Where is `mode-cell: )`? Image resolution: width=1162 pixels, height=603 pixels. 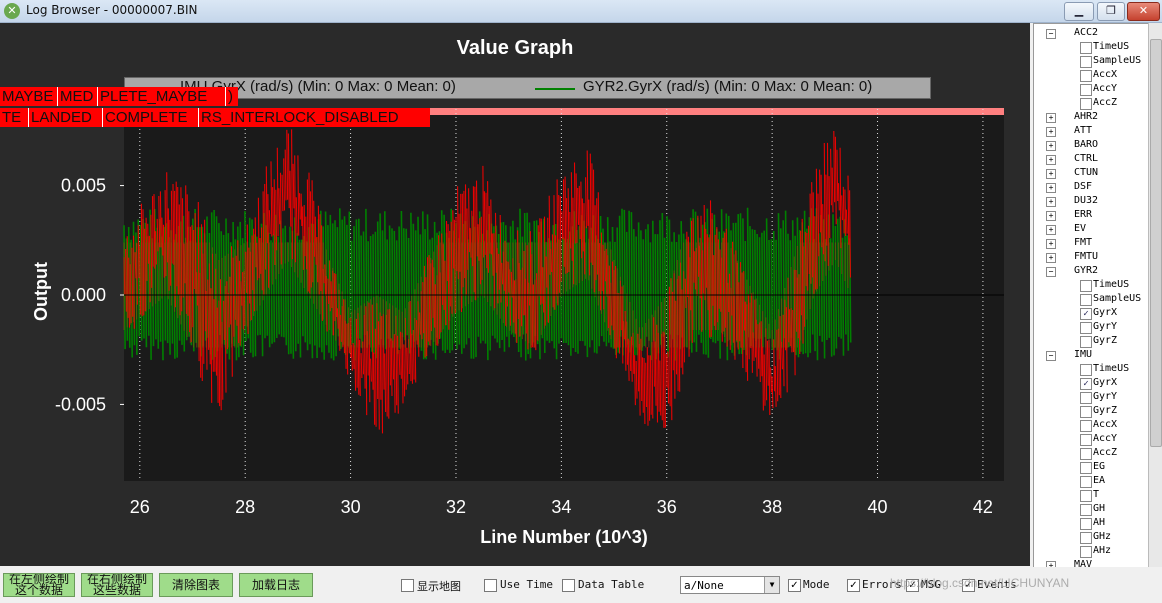
mode-cell: ) is located at coordinates (229, 96).